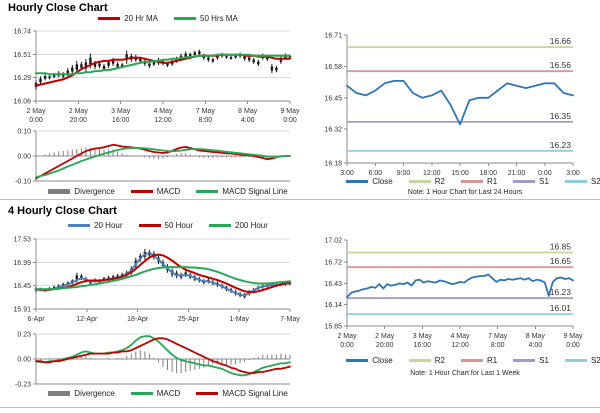 The image size is (600, 413). What do you see at coordinates (333, 327) in the screenshot?
I see `y-tick-label: 15.85` at bounding box center [333, 327].